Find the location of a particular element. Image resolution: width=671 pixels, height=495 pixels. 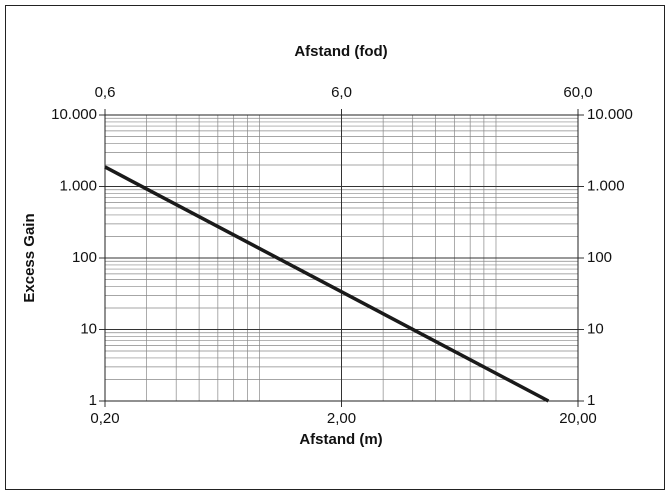

y-tick-label: 10 is located at coordinates (88, 328).